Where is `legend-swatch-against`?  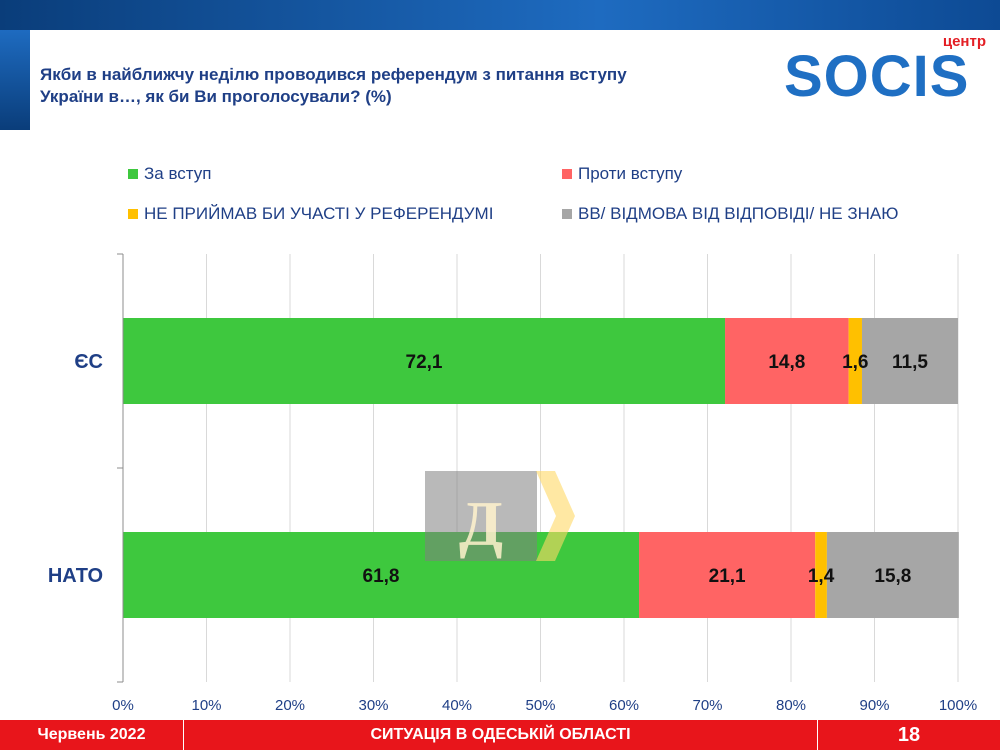
legend-swatch-against is located at coordinates (567, 174).